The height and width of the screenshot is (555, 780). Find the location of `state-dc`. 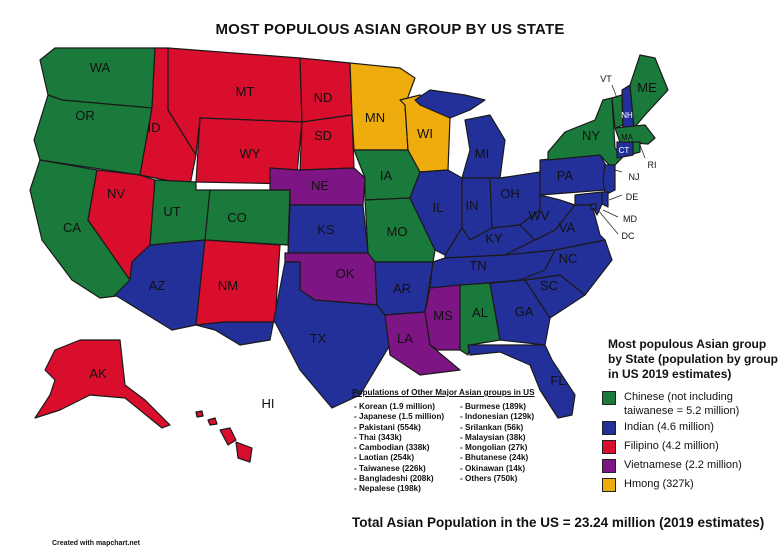

state-dc is located at coordinates (593, 206).